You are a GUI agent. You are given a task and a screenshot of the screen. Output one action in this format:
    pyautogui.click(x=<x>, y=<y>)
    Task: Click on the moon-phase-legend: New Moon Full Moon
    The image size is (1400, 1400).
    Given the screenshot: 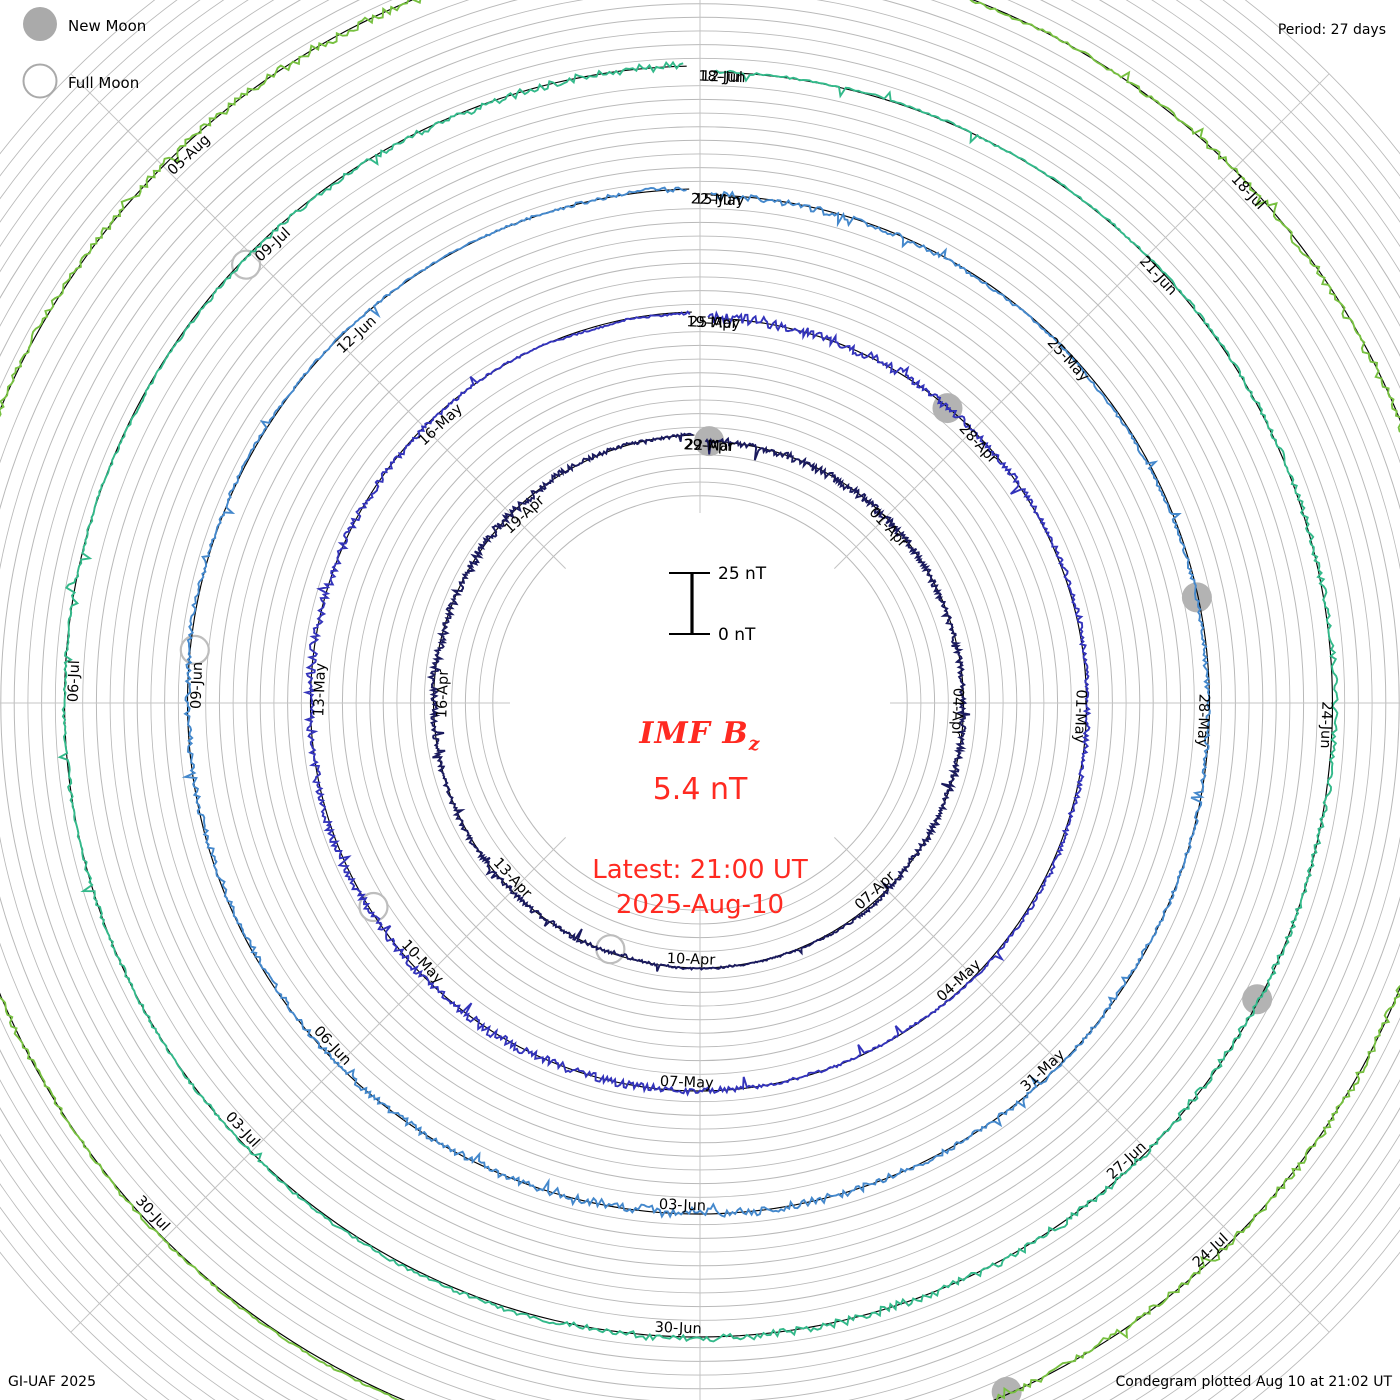 What is the action you would take?
    pyautogui.click(x=84, y=53)
    